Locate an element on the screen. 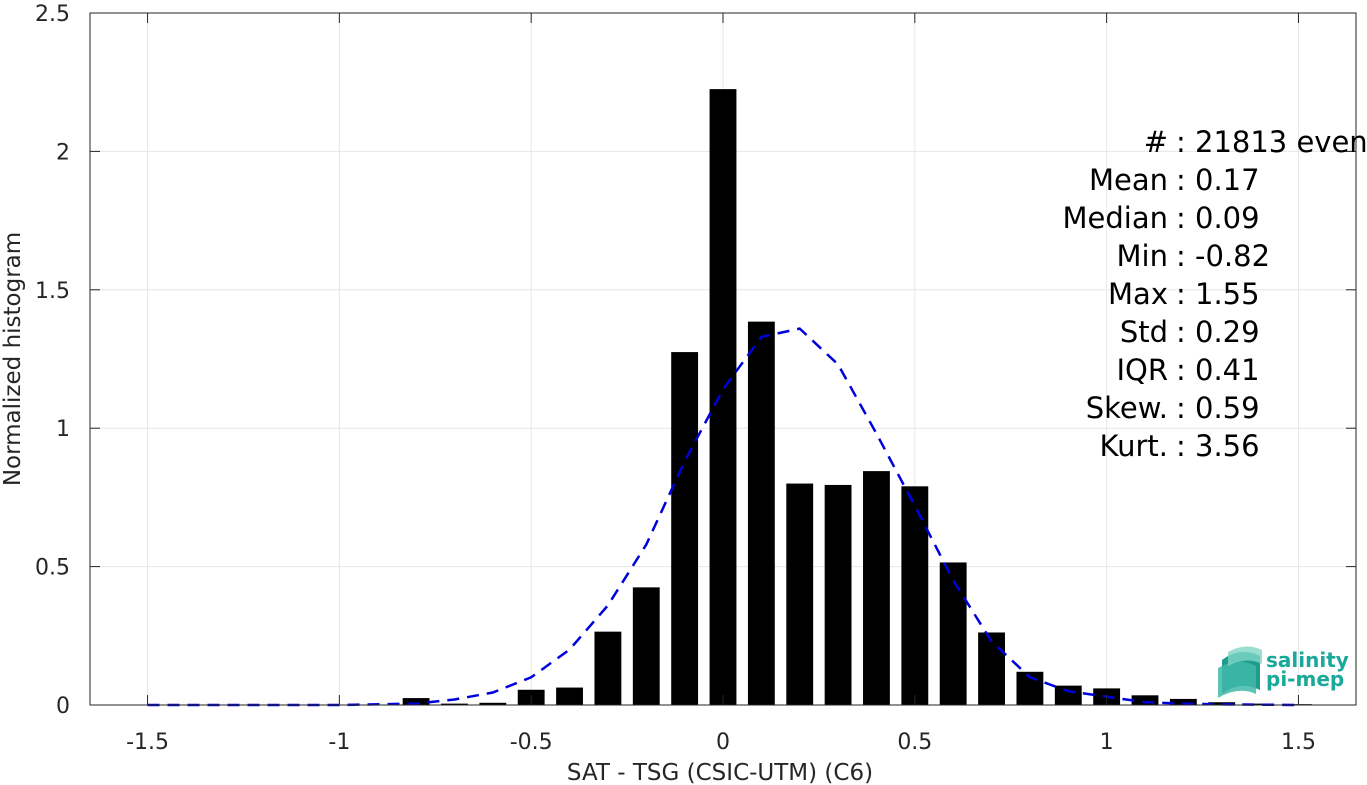 The height and width of the screenshot is (785, 1367). stat-line: #: 21813 events is located at coordinates (1255, 142).